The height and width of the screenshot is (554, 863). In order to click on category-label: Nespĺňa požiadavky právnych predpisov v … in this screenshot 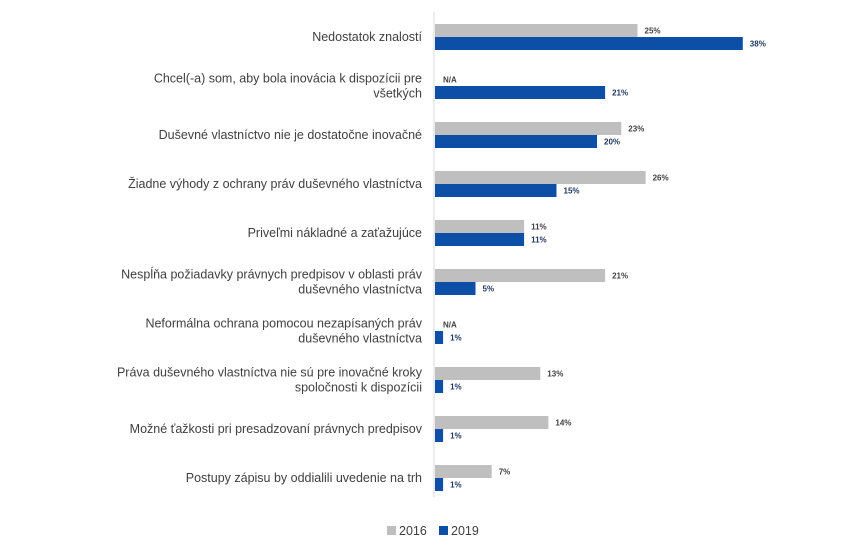, I will do `click(272, 274)`.